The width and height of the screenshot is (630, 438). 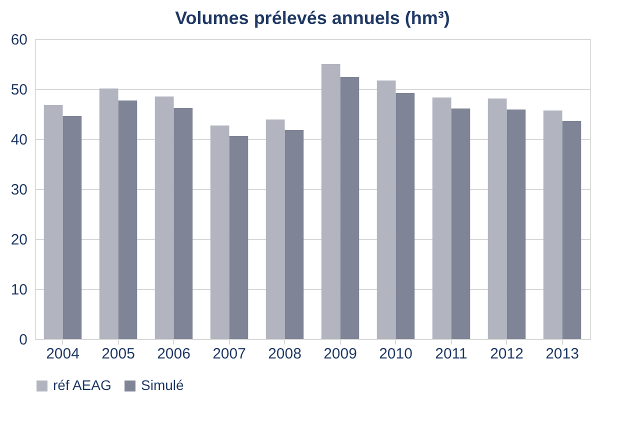 I want to click on y-tick-label: 50, so click(x=19, y=90).